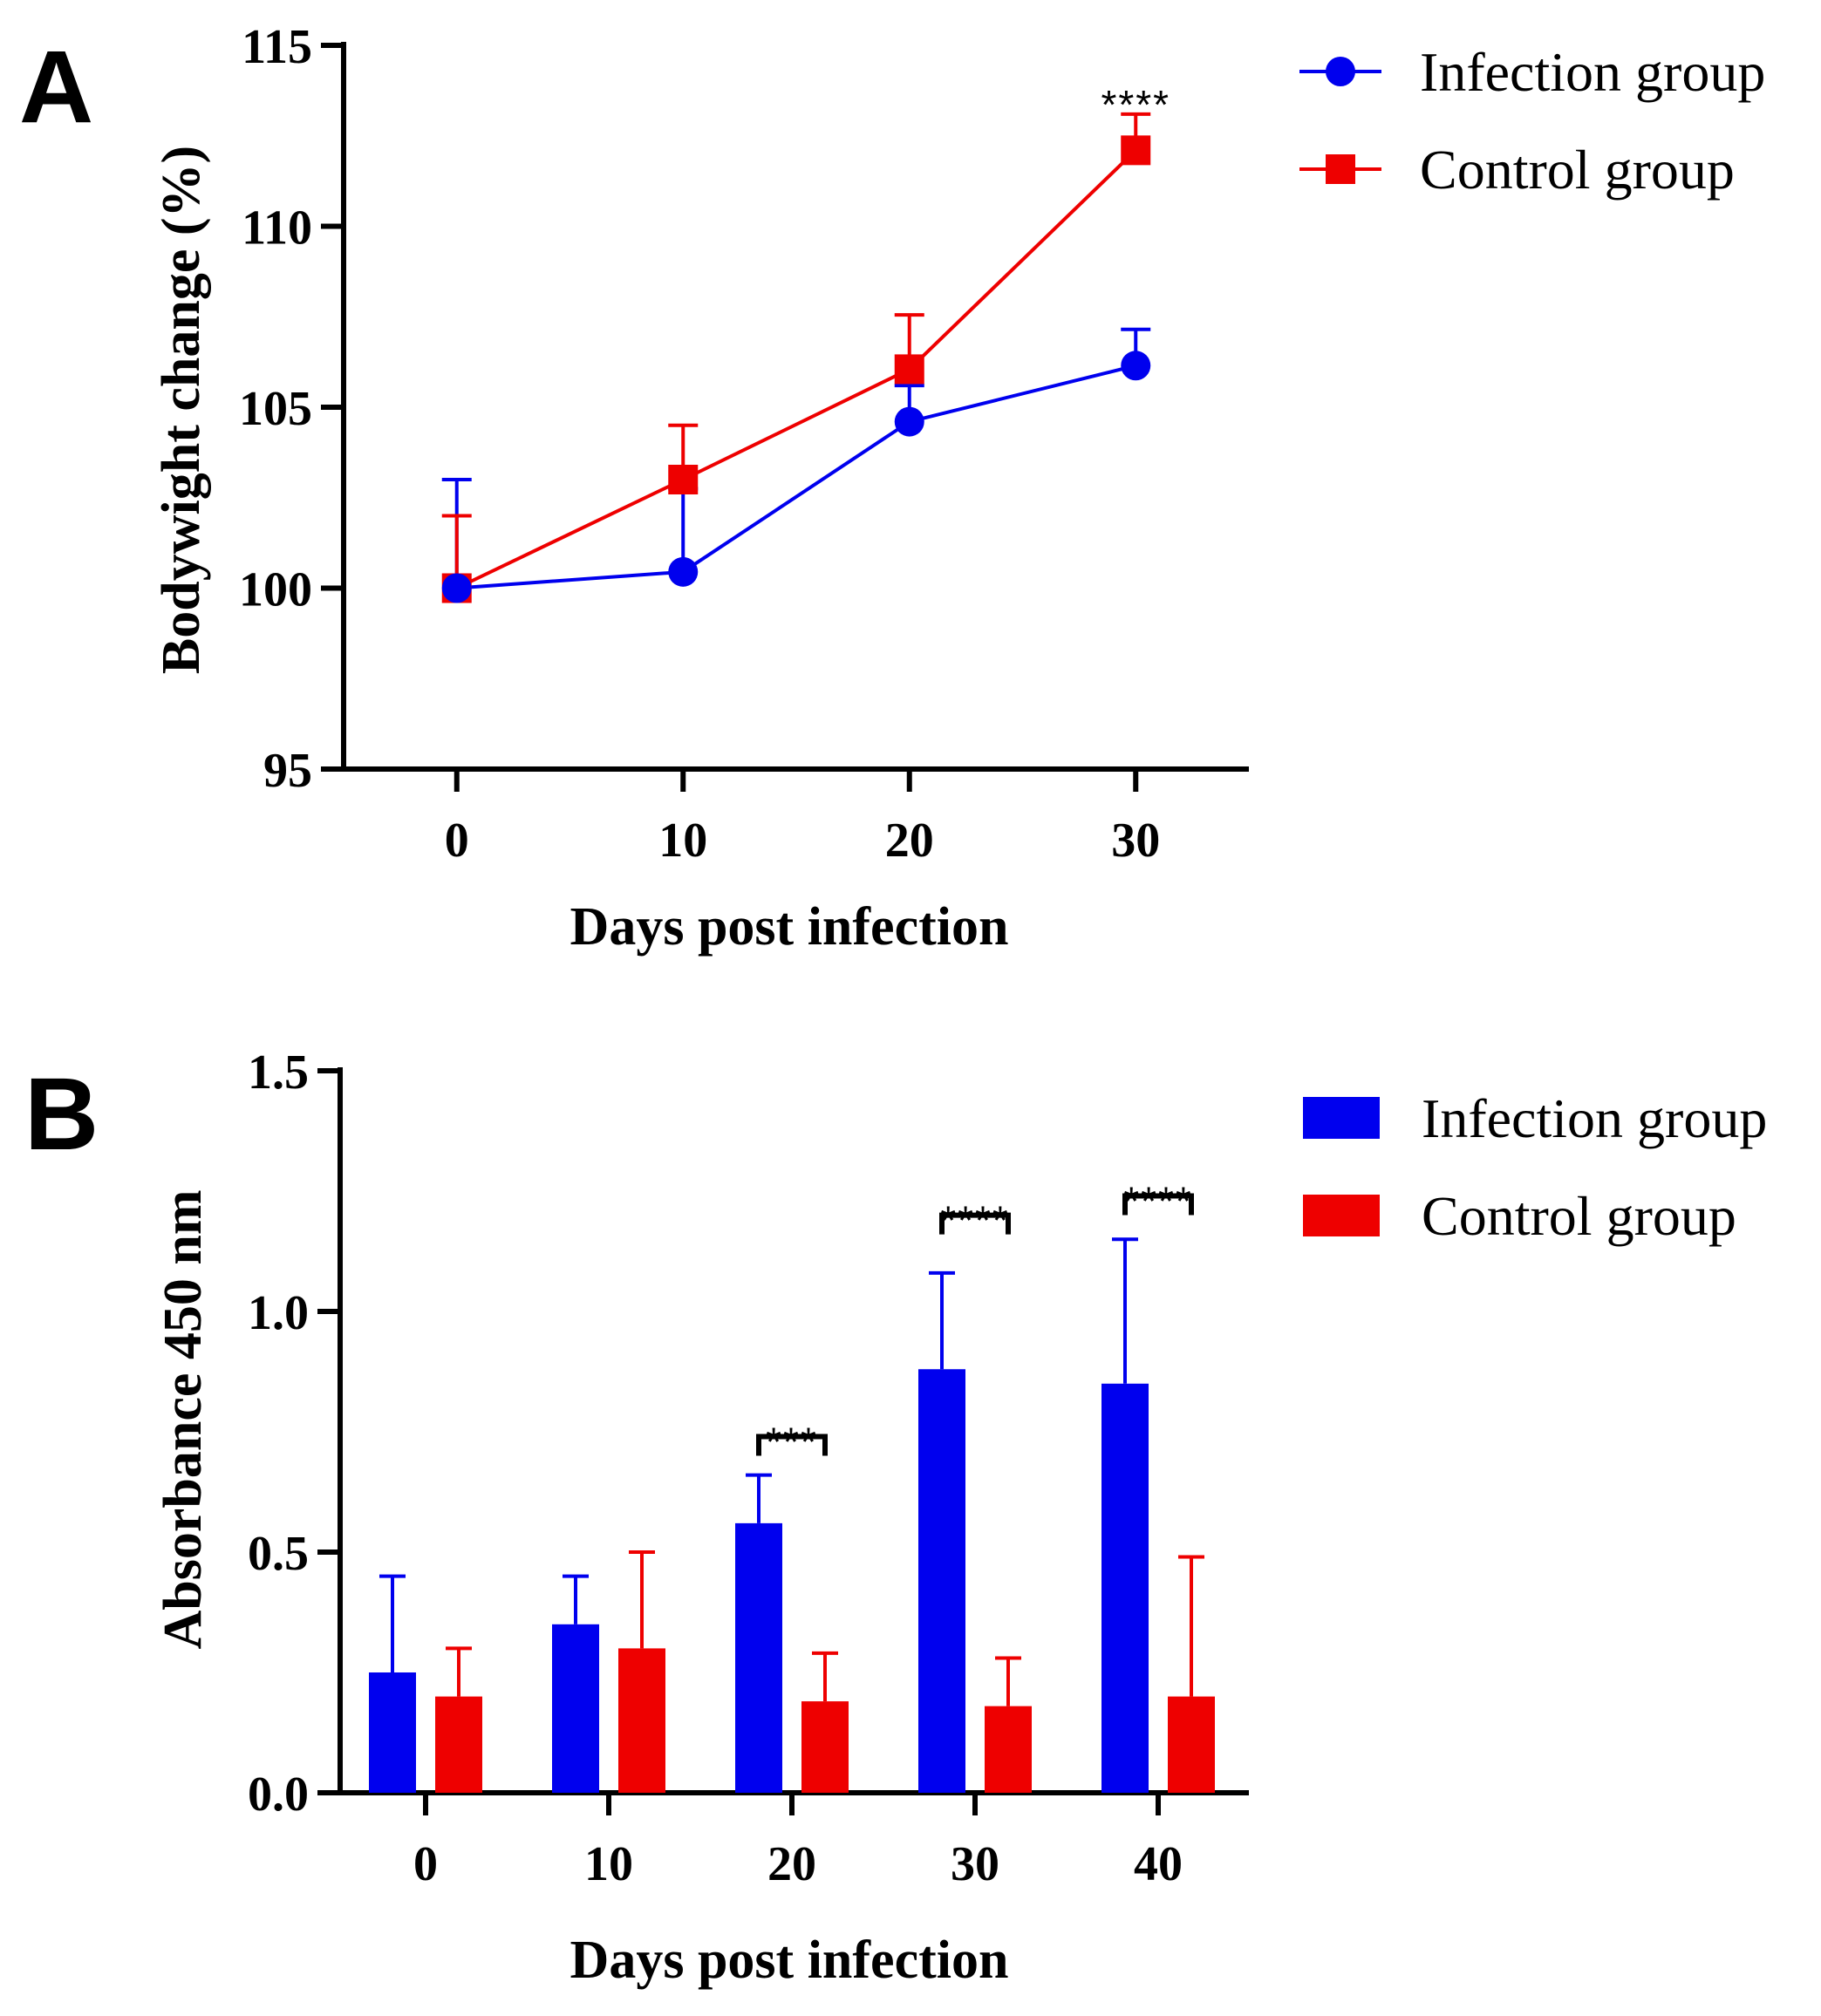 This screenshot has width=1821, height=2016. What do you see at coordinates (1535, 1167) in the screenshot?
I see `panel-b-legend: Infection group Control group` at bounding box center [1535, 1167].